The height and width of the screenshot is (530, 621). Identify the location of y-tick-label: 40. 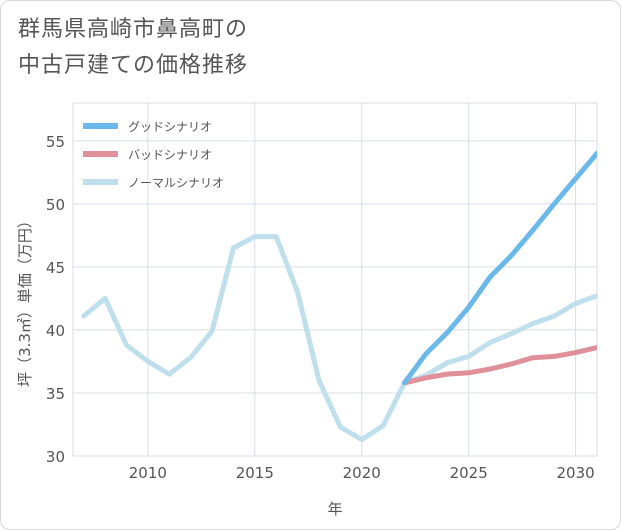
(55, 331).